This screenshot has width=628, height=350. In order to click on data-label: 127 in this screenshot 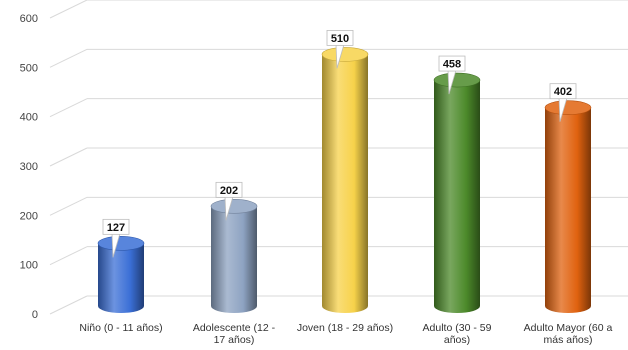, I will do `click(116, 238)`.